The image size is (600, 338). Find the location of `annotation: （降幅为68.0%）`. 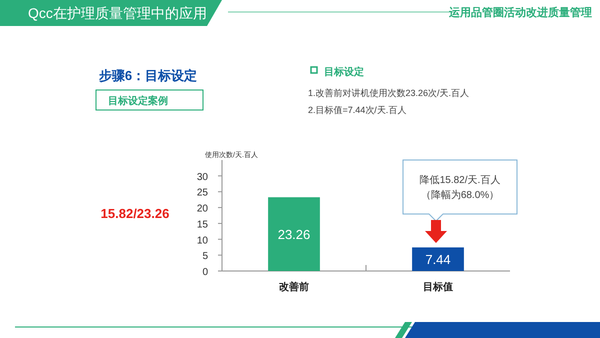

annotation: （降幅为68.0%） is located at coordinates (460, 195).